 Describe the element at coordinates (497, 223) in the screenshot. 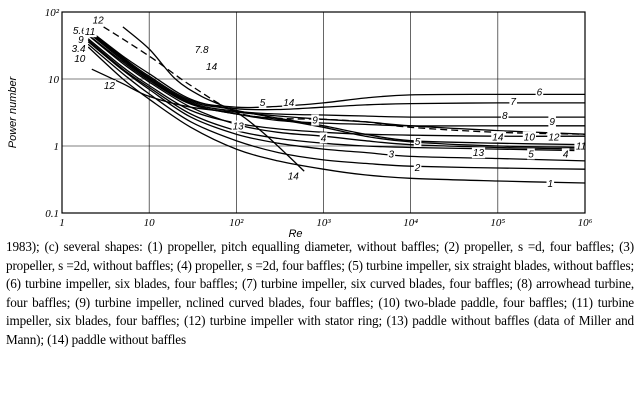

I see `x-tick-label: 10⁵` at that location.